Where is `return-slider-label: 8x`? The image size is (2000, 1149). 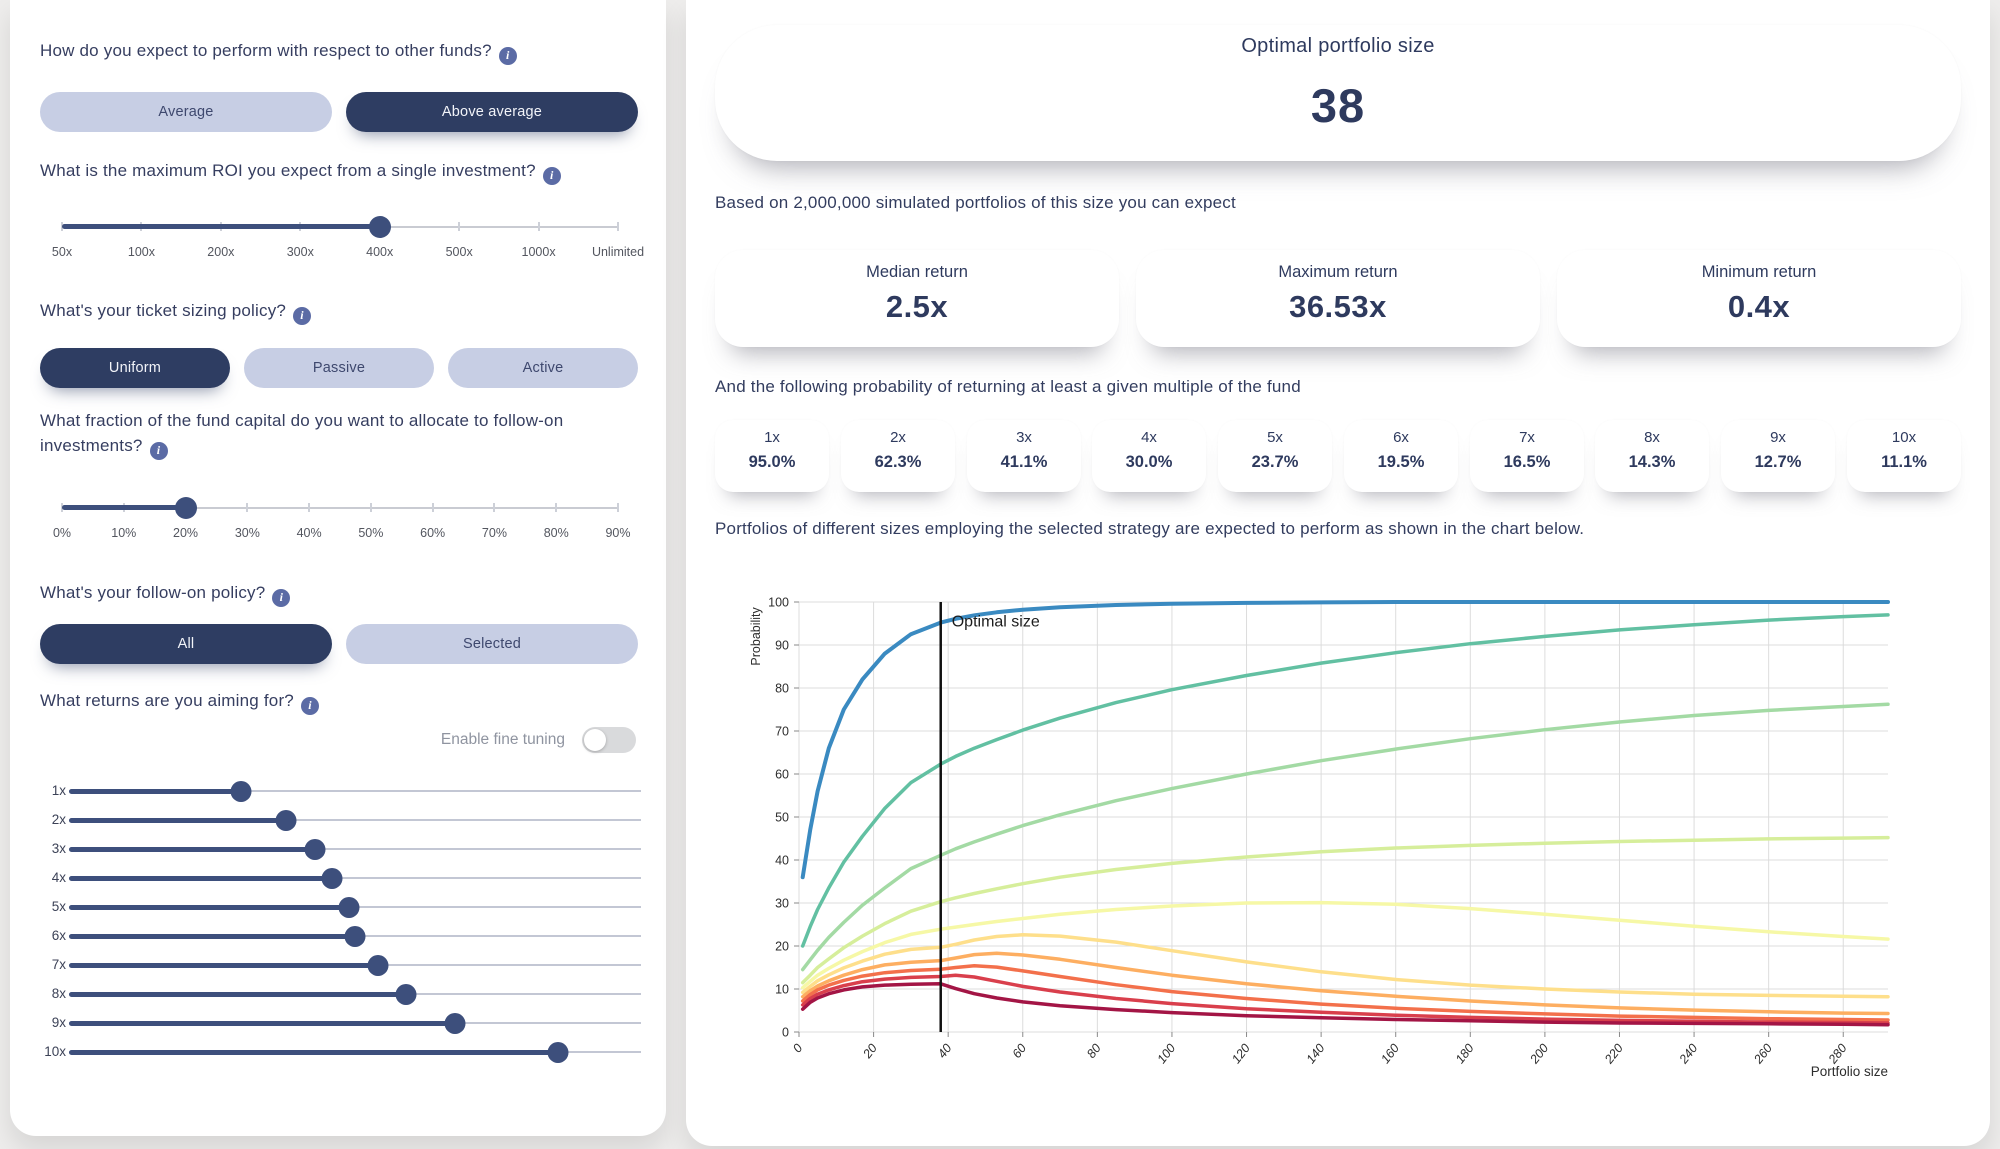
return-slider-label: 8x is located at coordinates (58, 993).